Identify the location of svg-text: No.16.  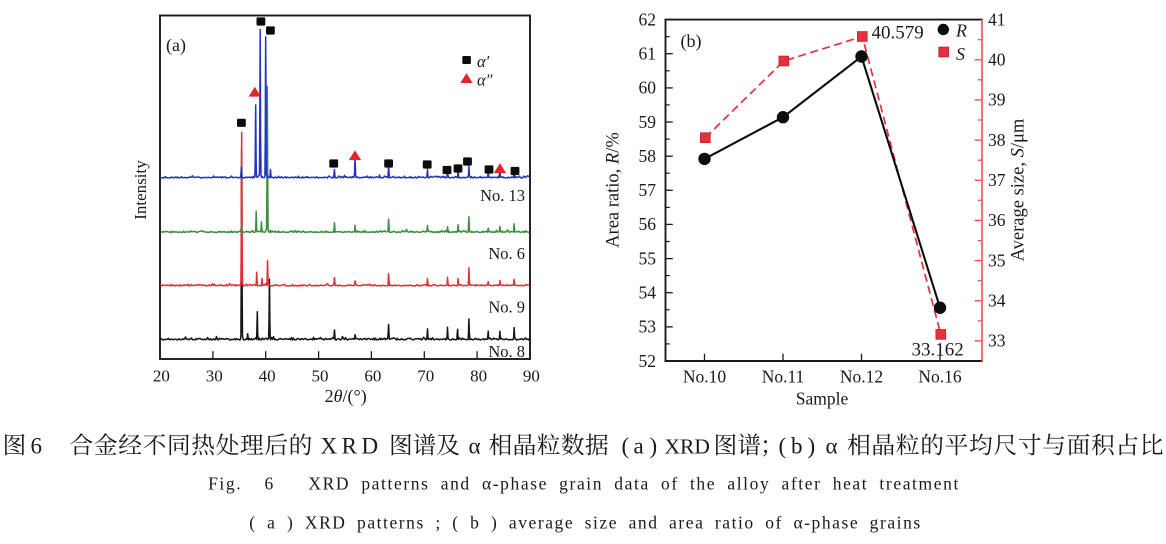
(940, 377).